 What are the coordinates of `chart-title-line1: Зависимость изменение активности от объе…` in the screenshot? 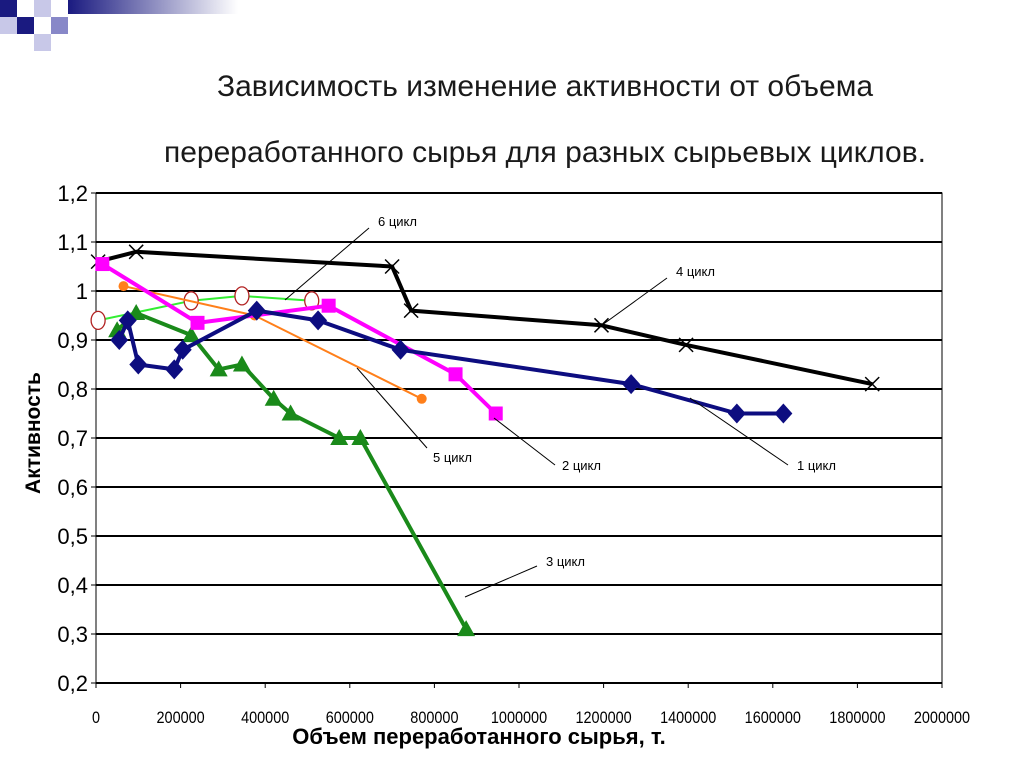 It's located at (545, 86).